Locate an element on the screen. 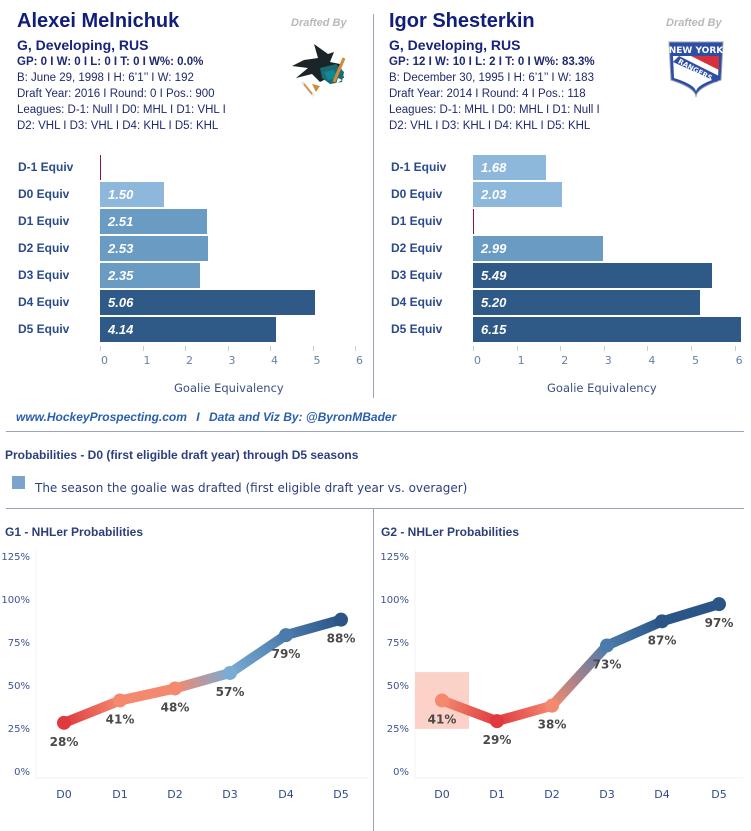 The width and height of the screenshot is (751, 831). equivalency-bar: 2.03 is located at coordinates (517, 194).